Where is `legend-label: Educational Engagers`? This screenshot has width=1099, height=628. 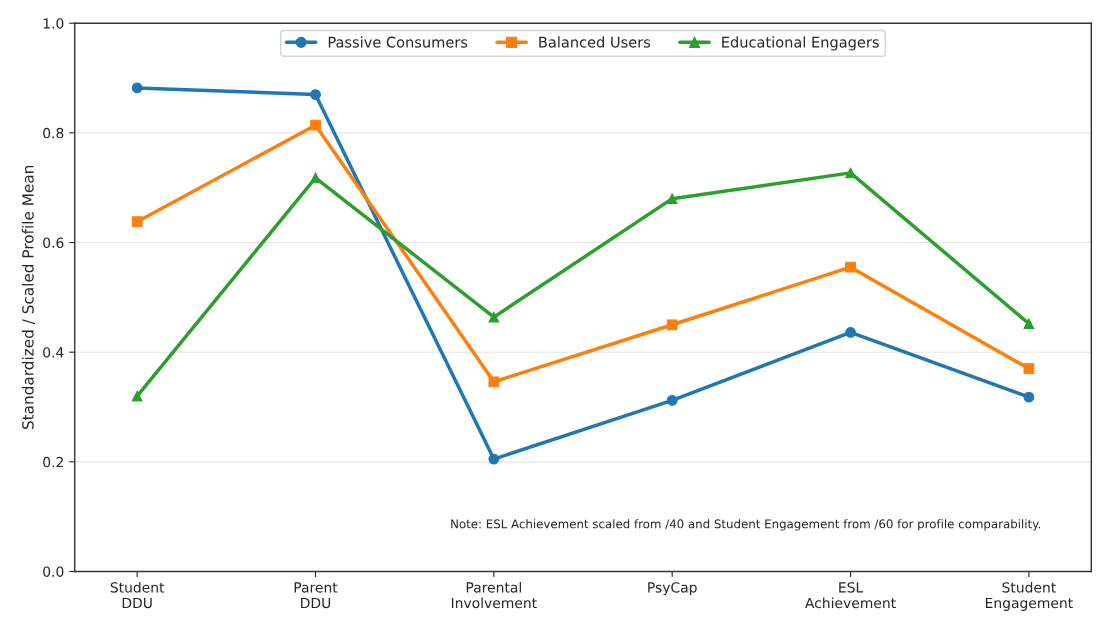
legend-label: Educational Engagers is located at coordinates (800, 43).